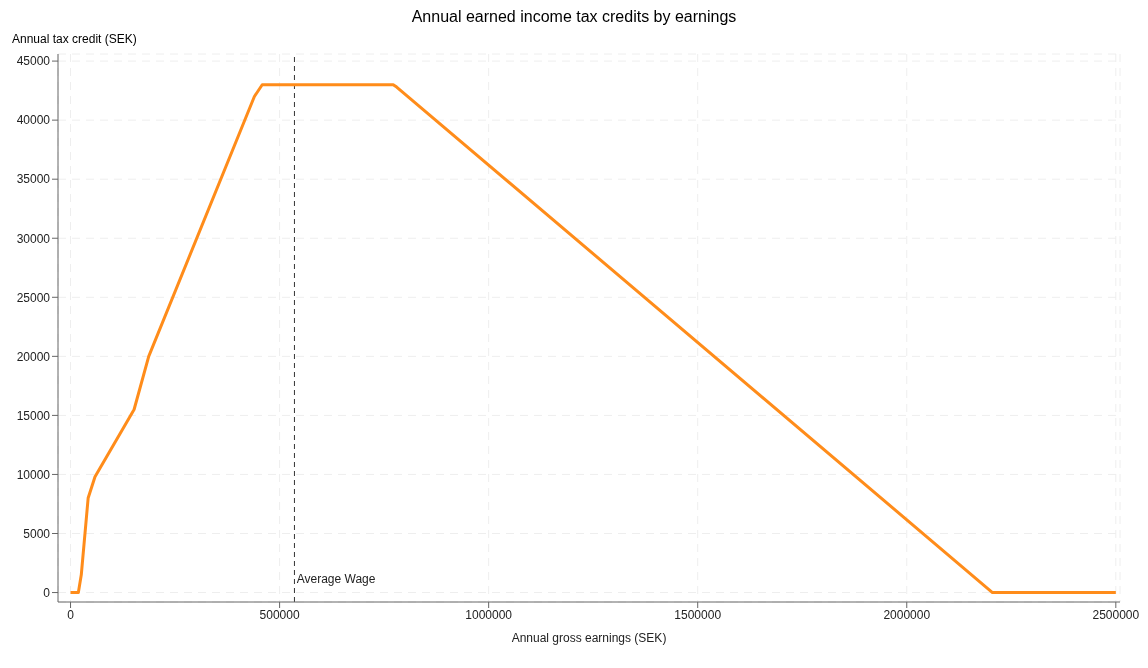 The height and width of the screenshot is (668, 1148). What do you see at coordinates (33, 179) in the screenshot?
I see `y-tick-label: 35000` at bounding box center [33, 179].